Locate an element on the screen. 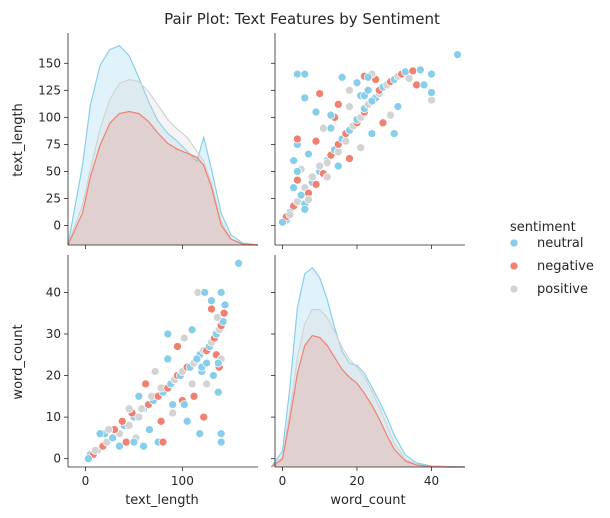  y-tick-label: 40 is located at coordinates (53, 292).